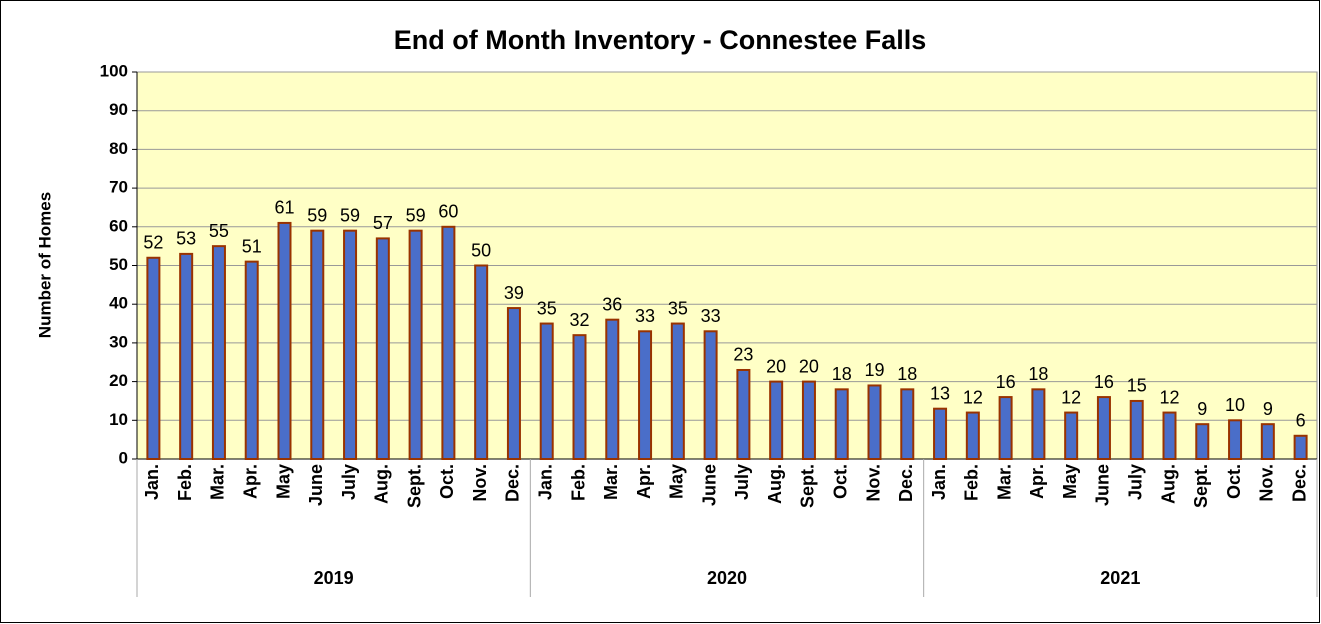 The width and height of the screenshot is (1321, 624). I want to click on y-tick-label: 30, so click(118, 341).